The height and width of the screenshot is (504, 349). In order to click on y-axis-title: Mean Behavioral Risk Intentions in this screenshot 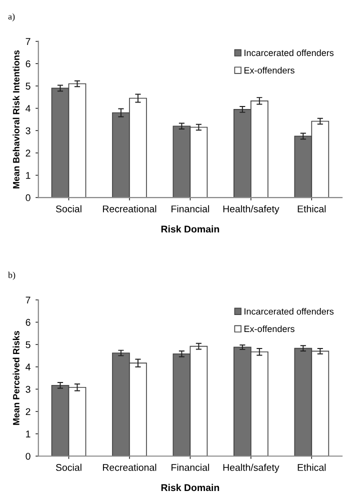, I will do `click(16, 119)`.